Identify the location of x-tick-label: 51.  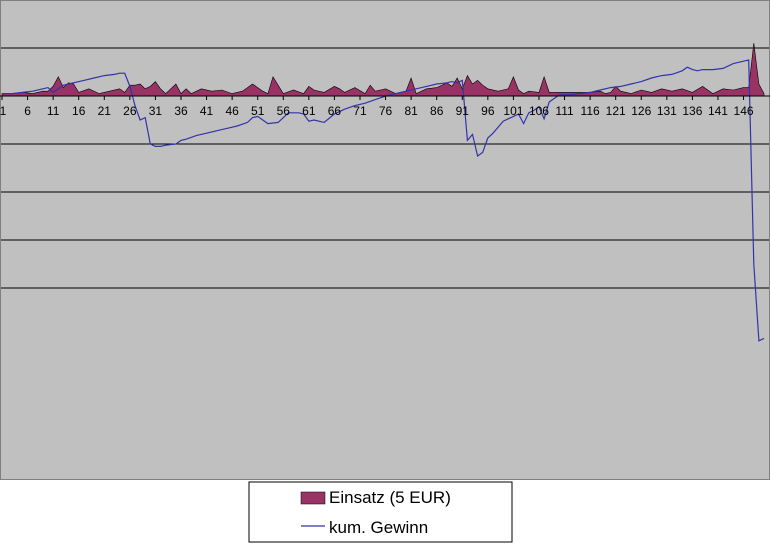
(258, 111).